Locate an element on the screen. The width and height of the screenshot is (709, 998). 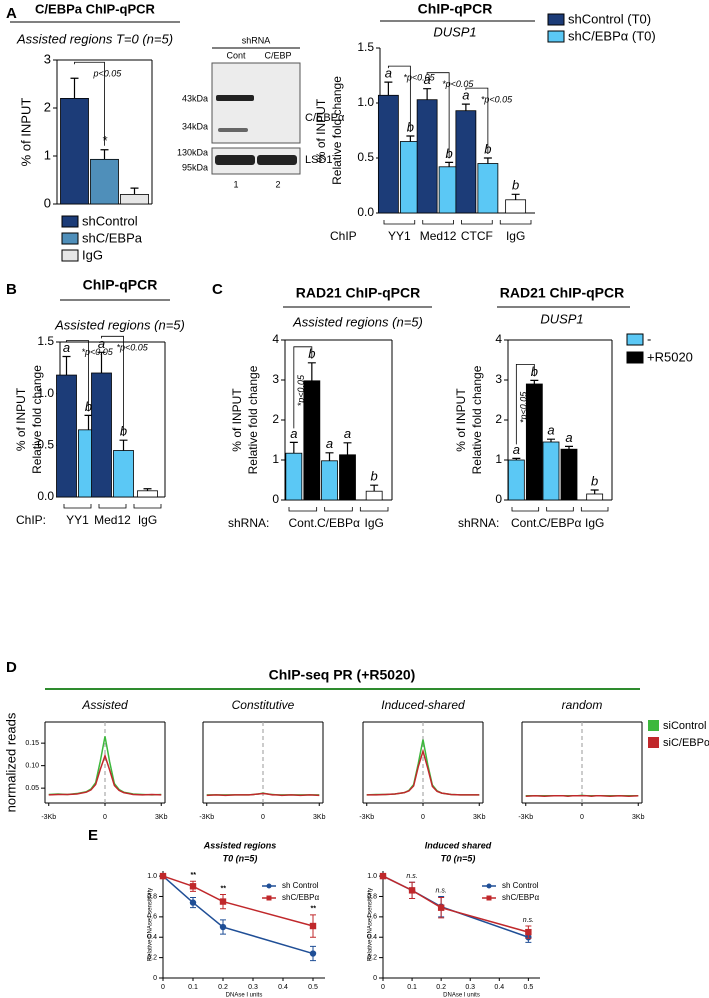
legend-label: shControl (T0) is located at coordinates (609, 18).